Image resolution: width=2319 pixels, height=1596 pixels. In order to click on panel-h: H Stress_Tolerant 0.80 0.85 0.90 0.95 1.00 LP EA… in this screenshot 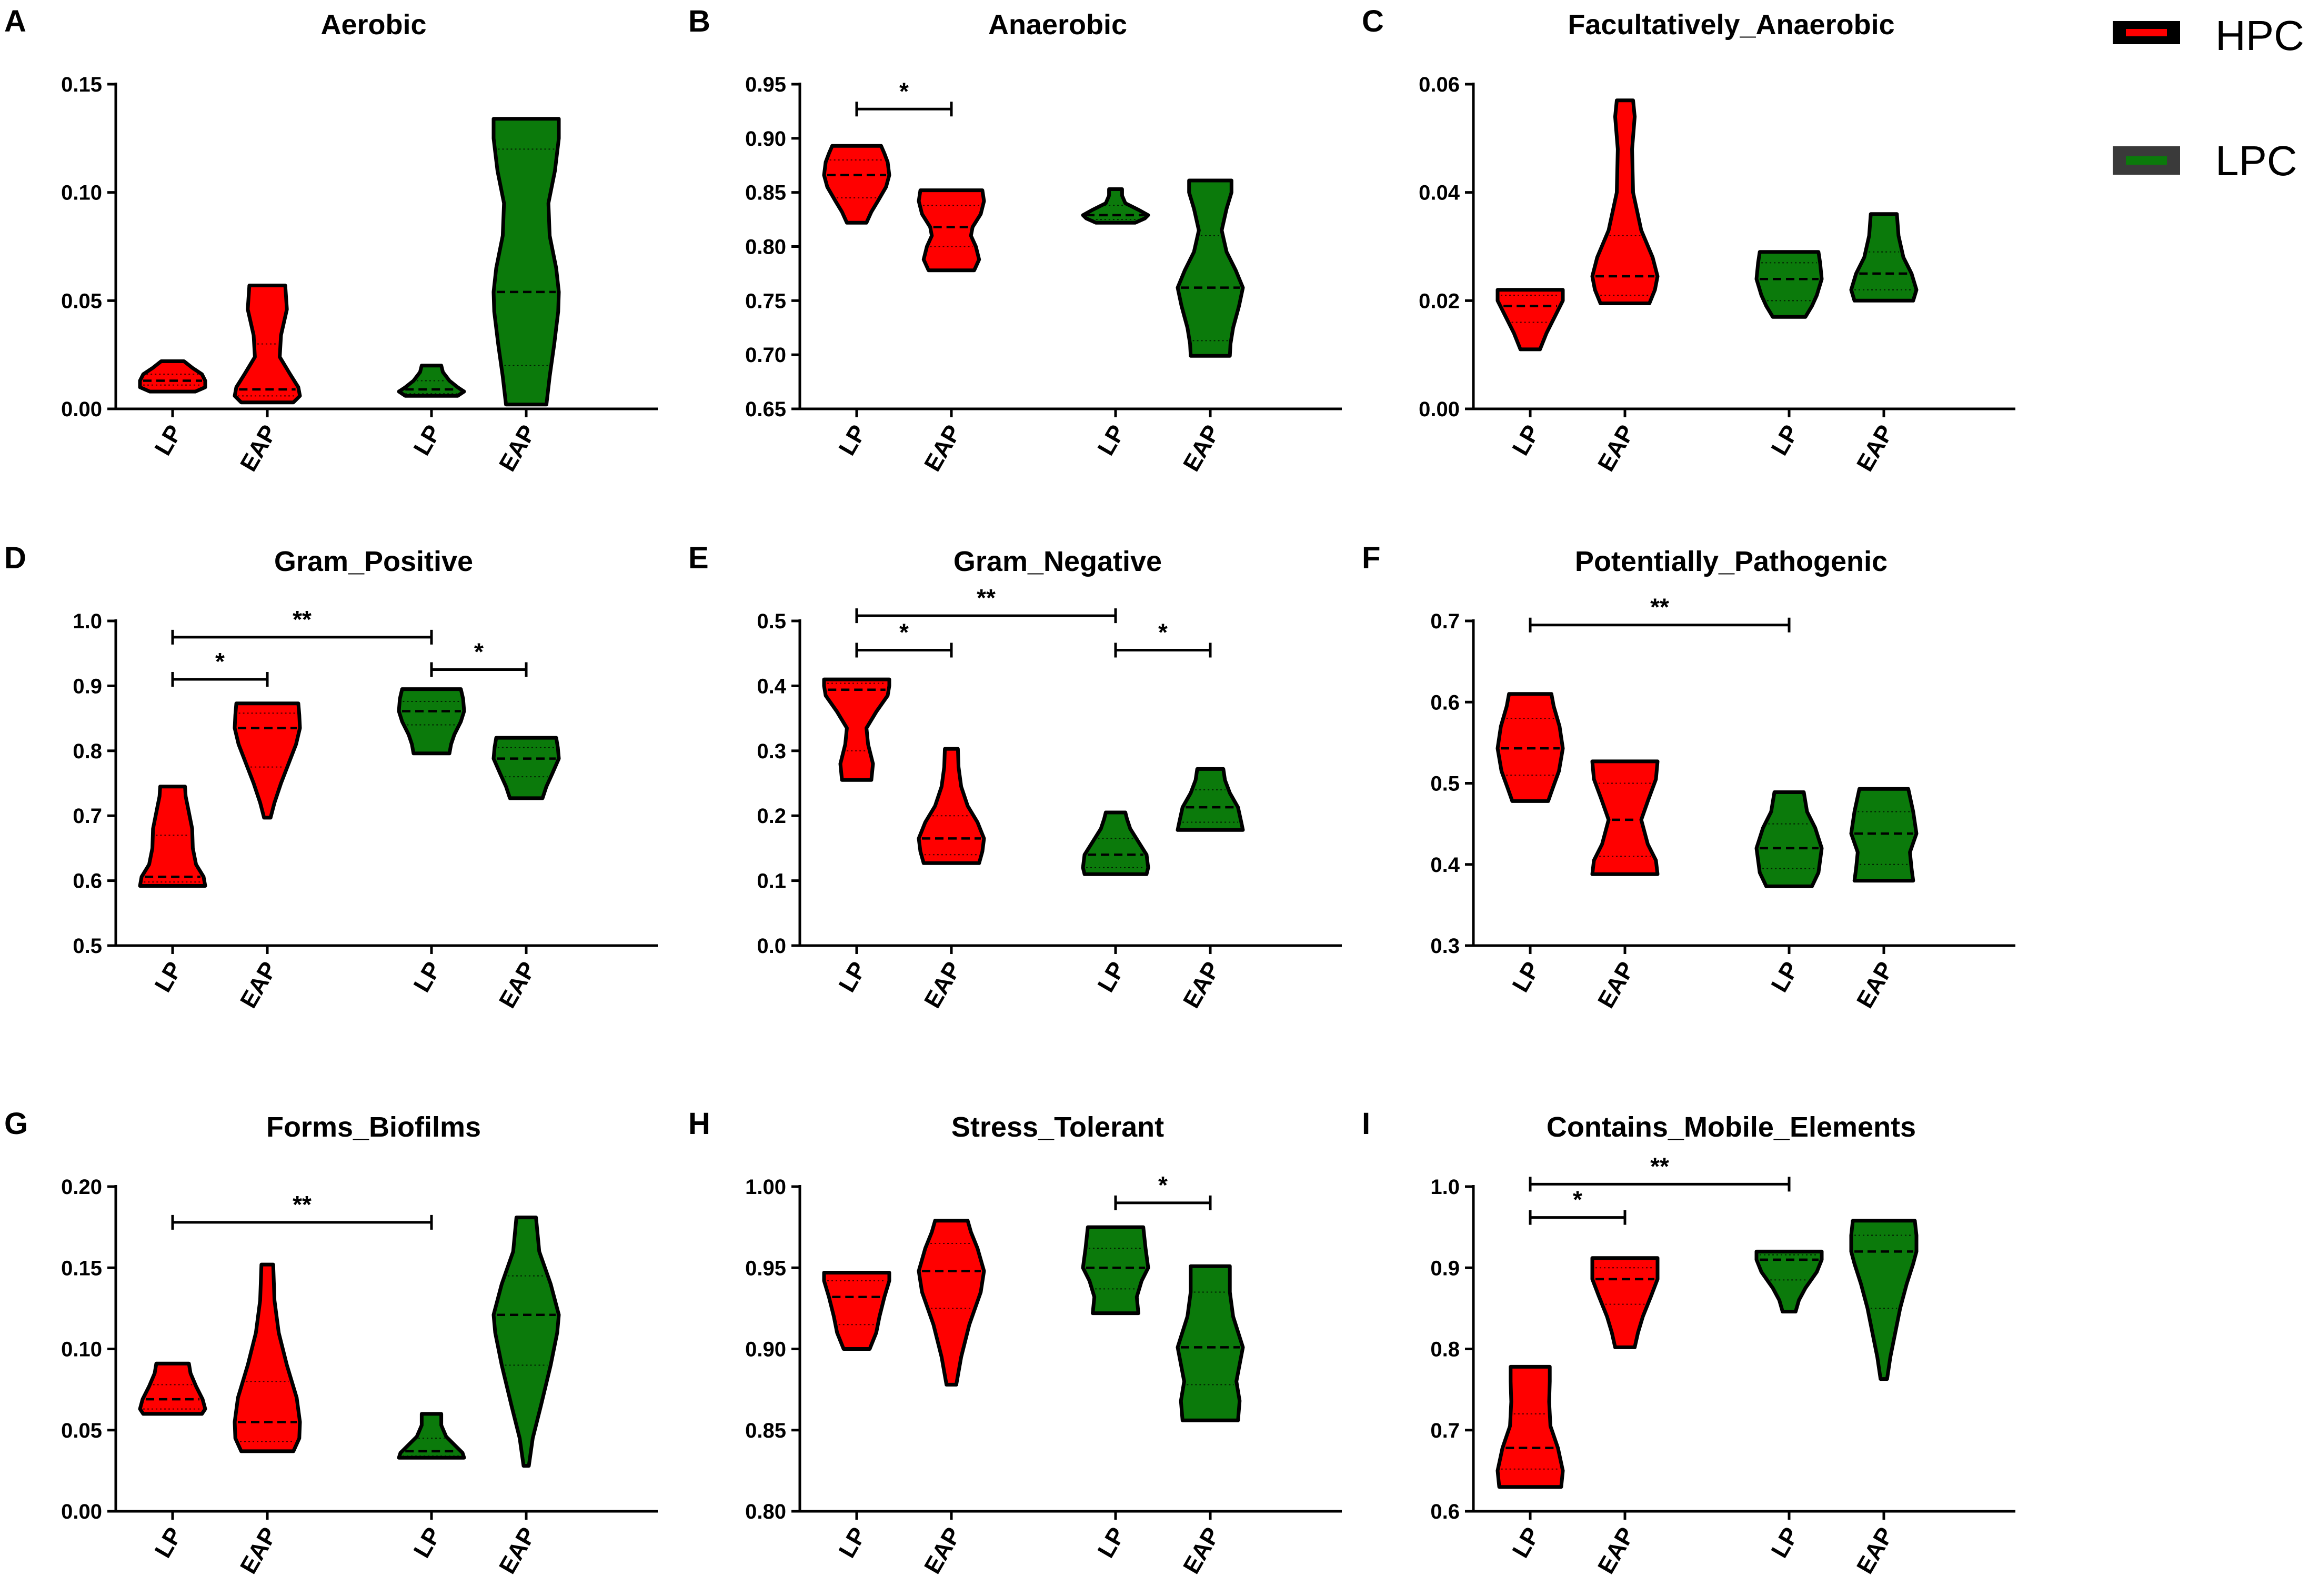, I will do `click(1015, 1342)`.